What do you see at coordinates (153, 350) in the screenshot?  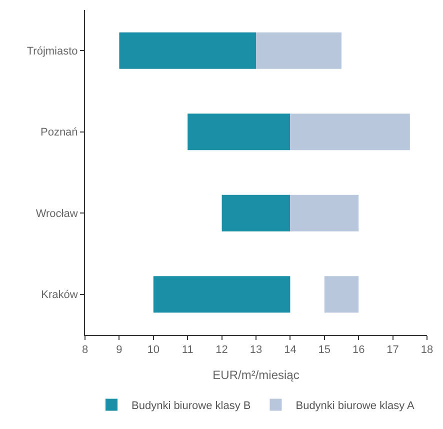 I see `x-tick-label: 10` at bounding box center [153, 350].